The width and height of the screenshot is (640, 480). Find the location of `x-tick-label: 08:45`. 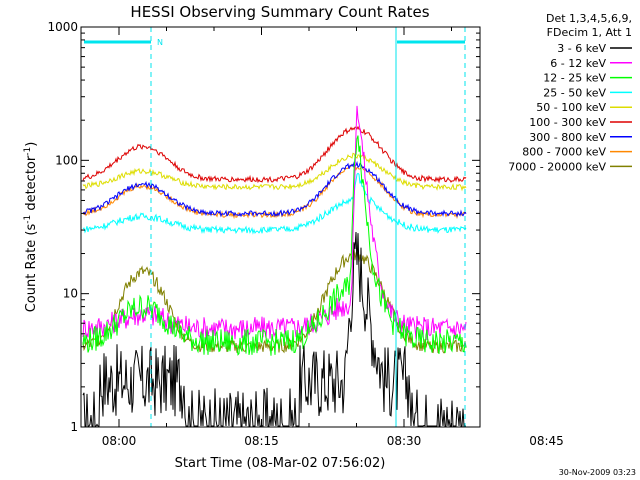

x-tick-label: 08:45 is located at coordinates (546, 441).